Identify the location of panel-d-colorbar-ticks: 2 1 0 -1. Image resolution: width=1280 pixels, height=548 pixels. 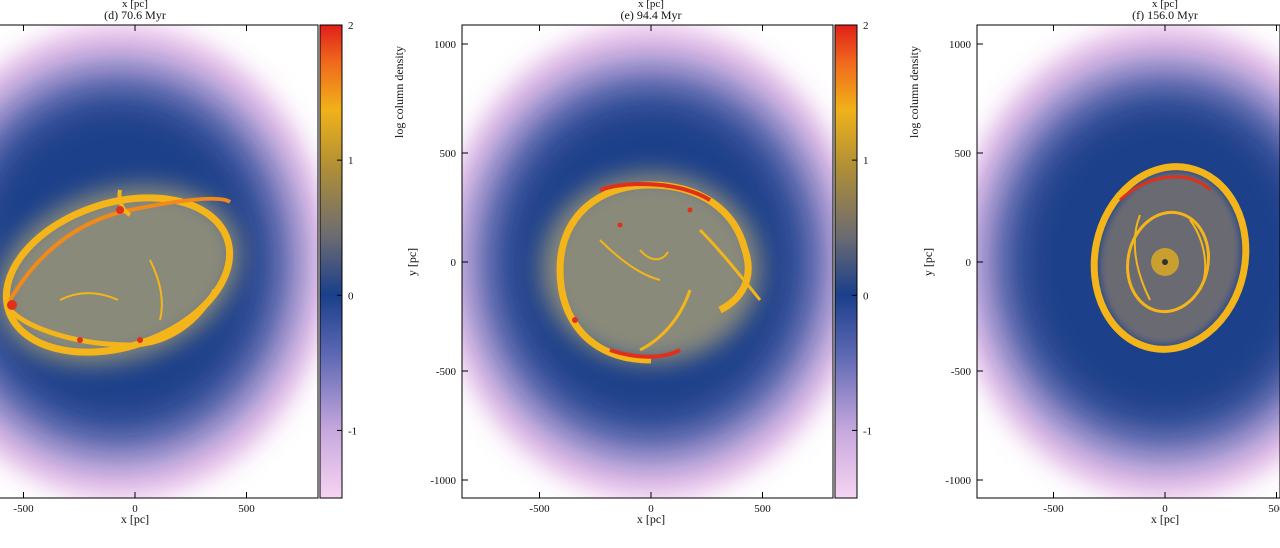
(347, 228).